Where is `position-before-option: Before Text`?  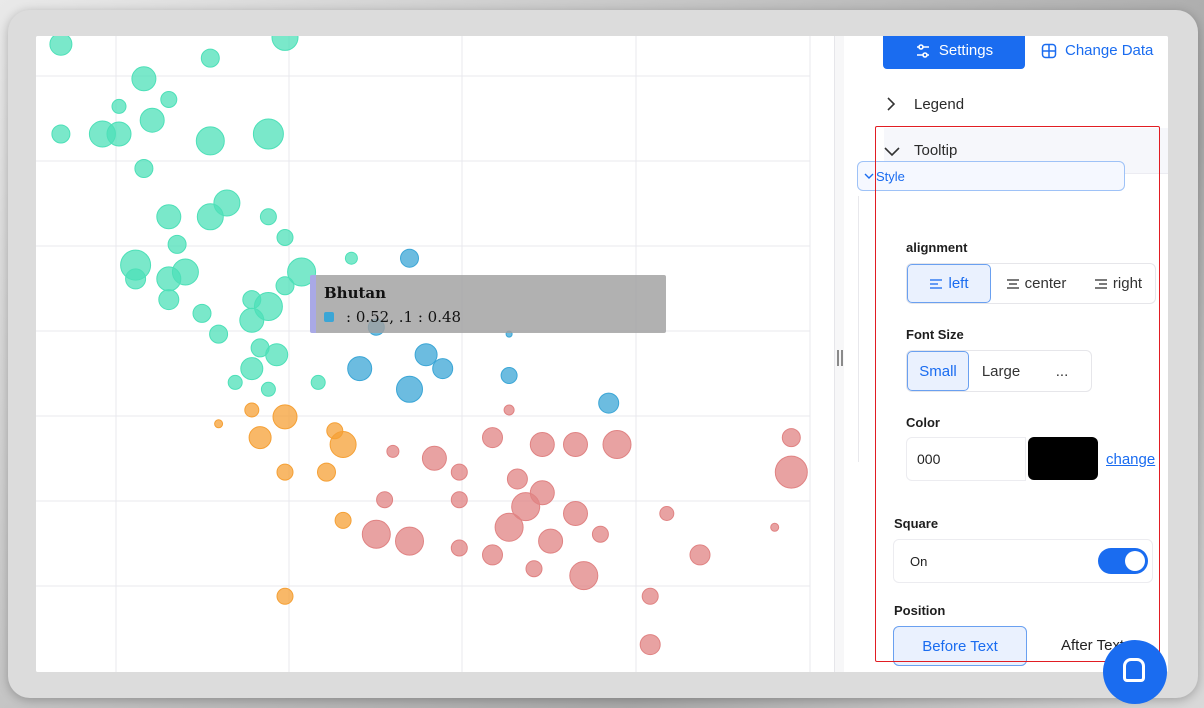
position-before-option: Before Text is located at coordinates (960, 646).